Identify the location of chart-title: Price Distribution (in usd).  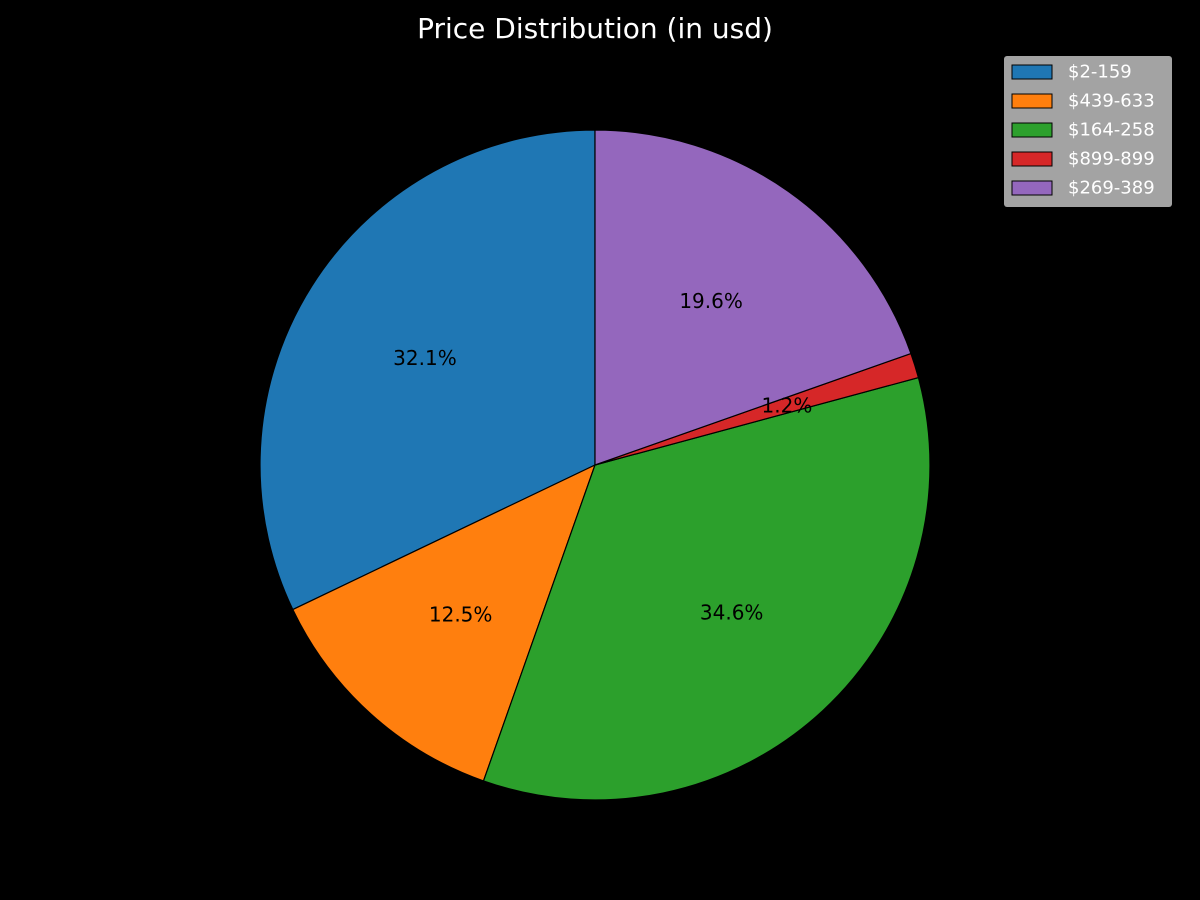
(595, 28).